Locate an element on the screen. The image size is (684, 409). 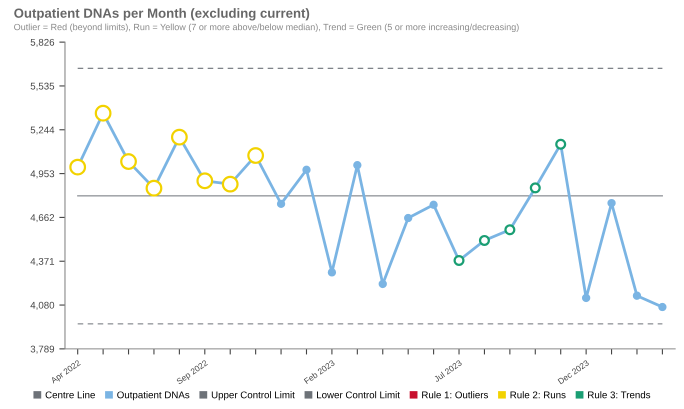
chart-subtitle: Outlier = Red (beyond limits), Run = Yellow (7 or more above/below median), Trend = Green (5 or more increasing/decreasing) is located at coordinates (266, 28).